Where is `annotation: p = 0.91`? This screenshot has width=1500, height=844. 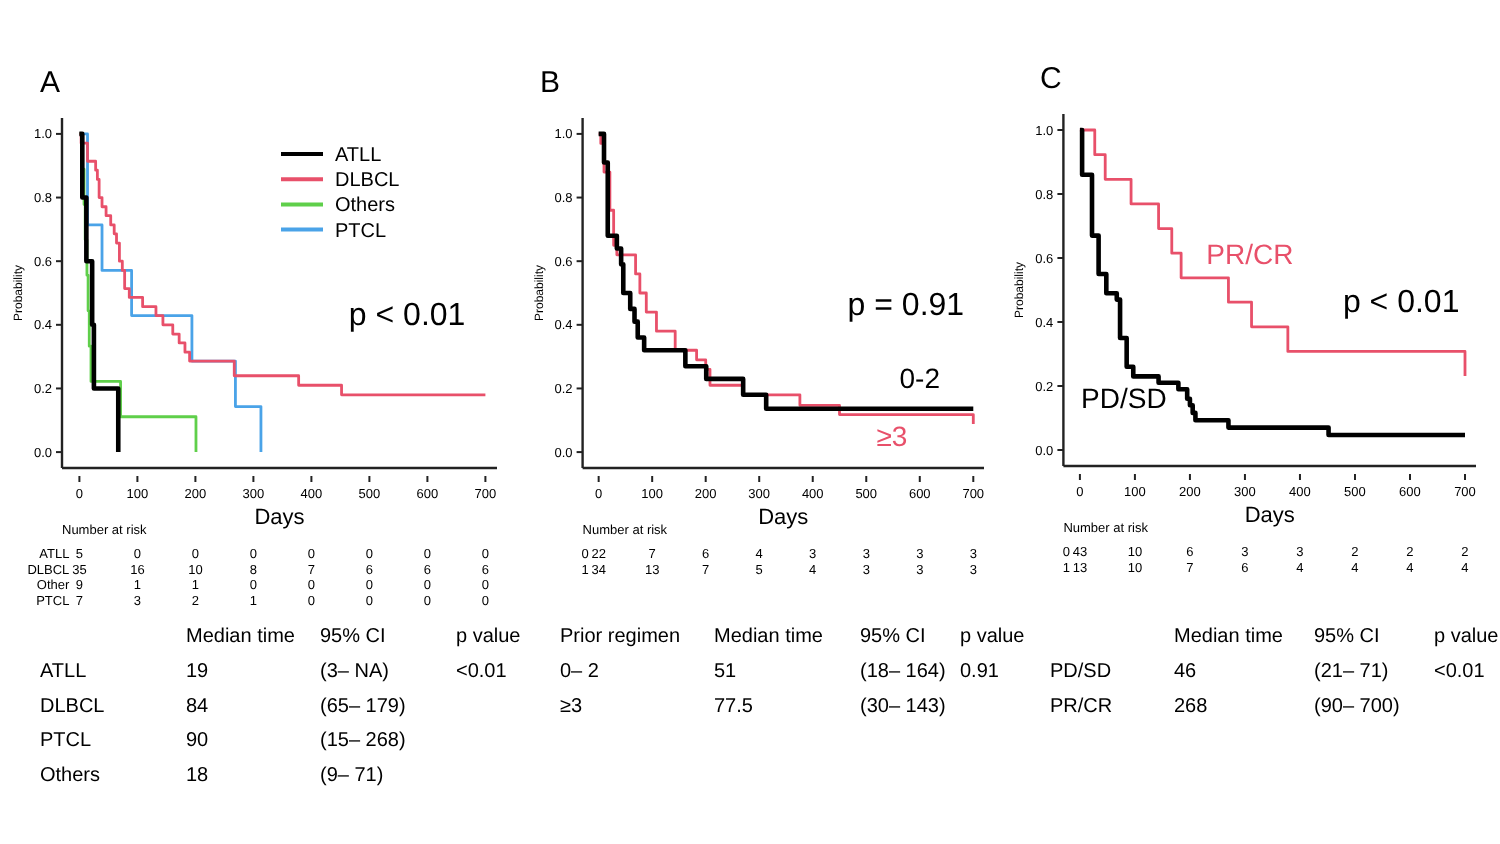 annotation: p = 0.91 is located at coordinates (906, 306).